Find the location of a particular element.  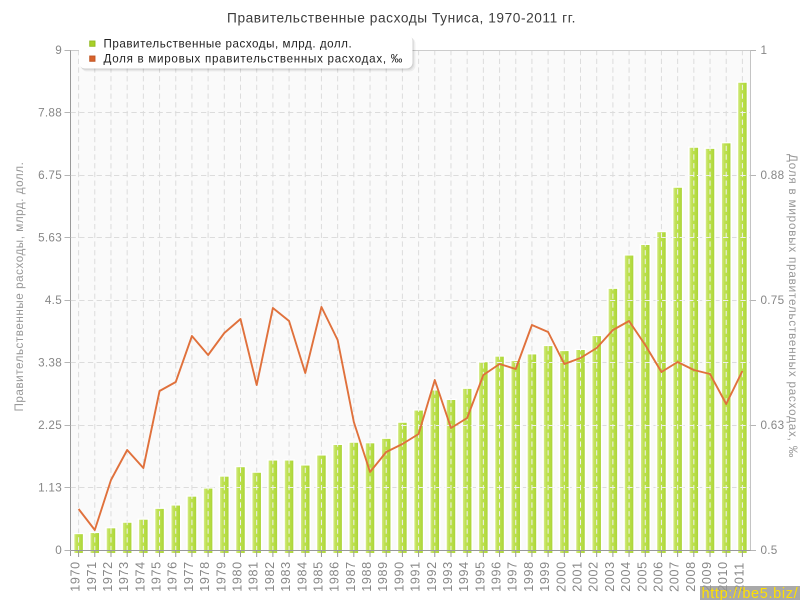

svg-text: 0.5 is located at coordinates (769, 550).